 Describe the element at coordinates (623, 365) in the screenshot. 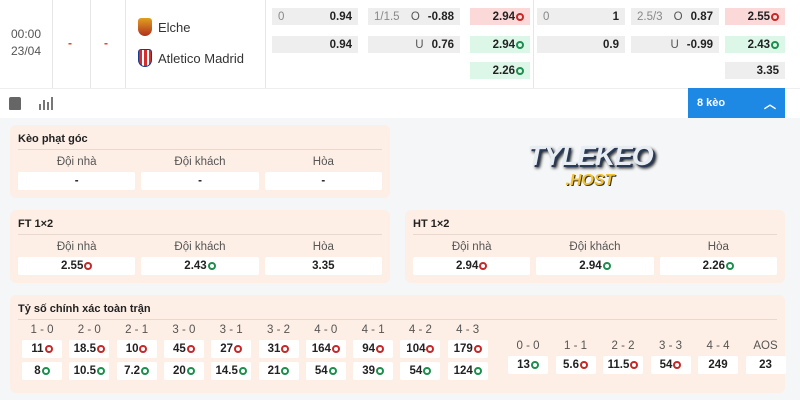

I see `draw-score-odds: 11.5` at that location.